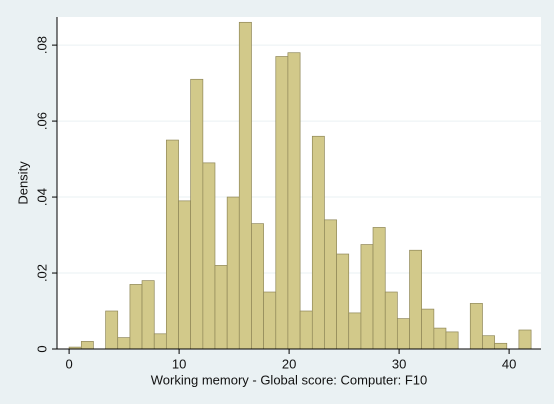 The height and width of the screenshot is (404, 554). I want to click on y-tick-label: .02, so click(41, 273).